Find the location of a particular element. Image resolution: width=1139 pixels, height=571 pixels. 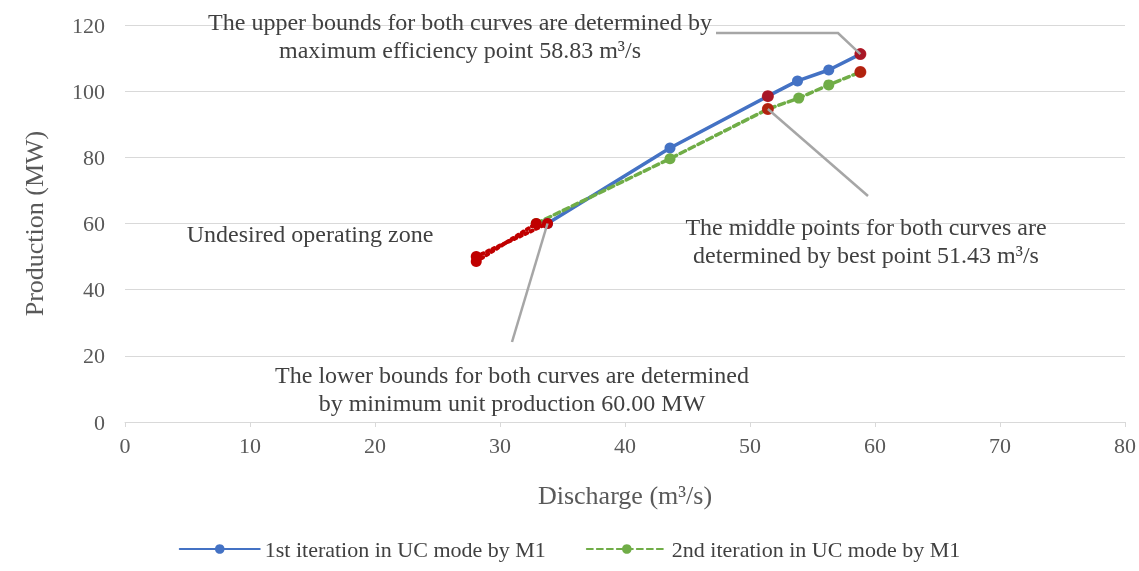

y-tick-label: 0 is located at coordinates (99, 422).